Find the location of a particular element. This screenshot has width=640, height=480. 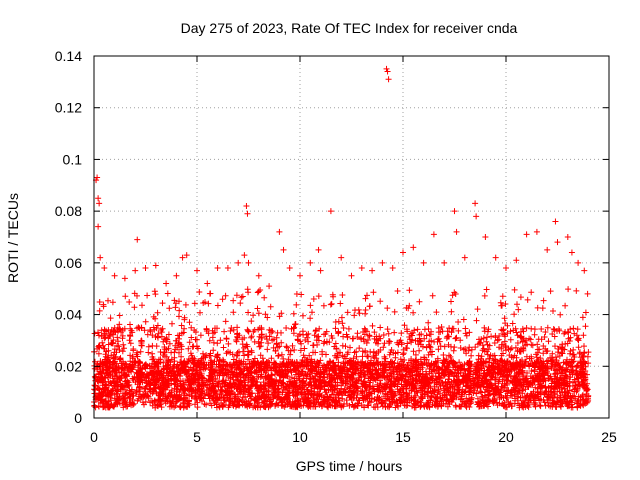

y-axis-label: ROTI / TECUs is located at coordinates (13, 238).